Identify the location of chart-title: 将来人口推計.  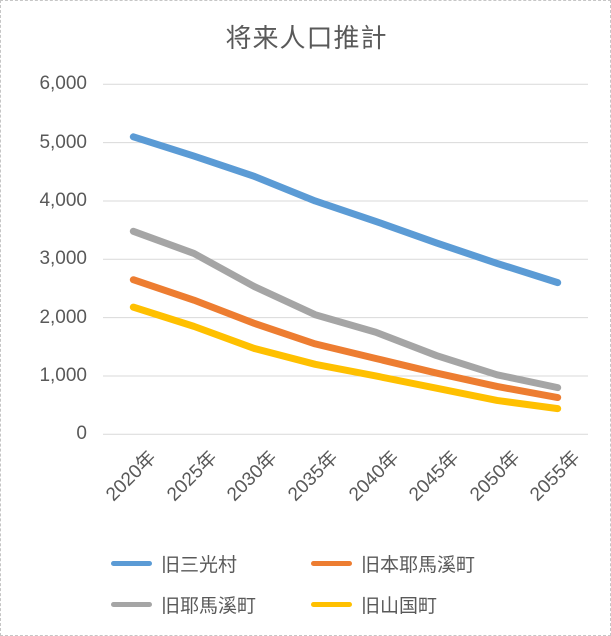
(306, 38).